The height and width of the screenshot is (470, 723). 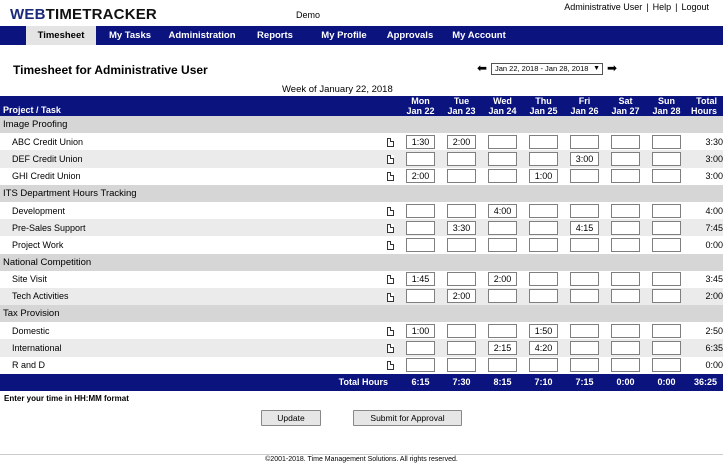 I want to click on previous-week-arrow-icon: ⬅, so click(x=482, y=68).